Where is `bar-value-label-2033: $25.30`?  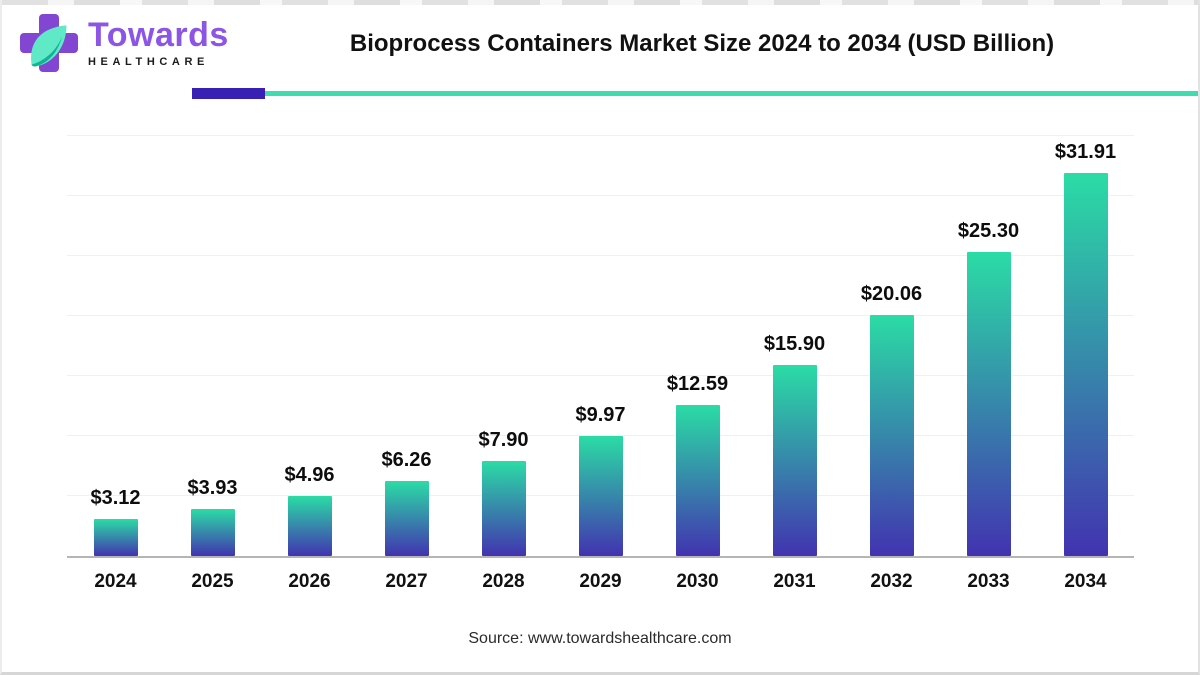
bar-value-label-2033: $25.30 is located at coordinates (988, 231).